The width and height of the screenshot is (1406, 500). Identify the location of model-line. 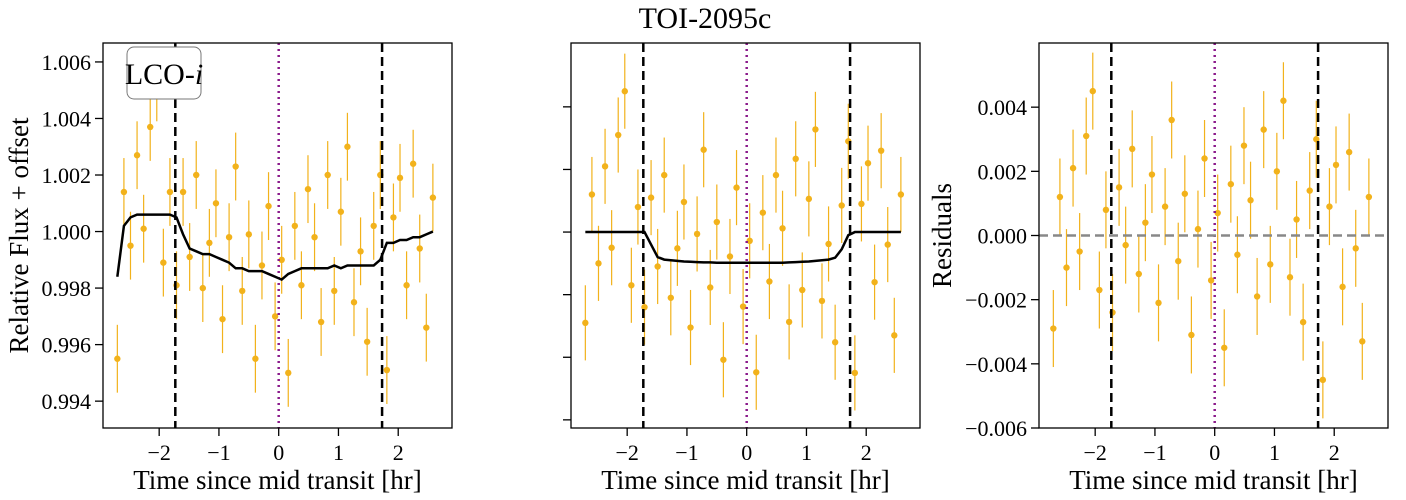
(743, 247).